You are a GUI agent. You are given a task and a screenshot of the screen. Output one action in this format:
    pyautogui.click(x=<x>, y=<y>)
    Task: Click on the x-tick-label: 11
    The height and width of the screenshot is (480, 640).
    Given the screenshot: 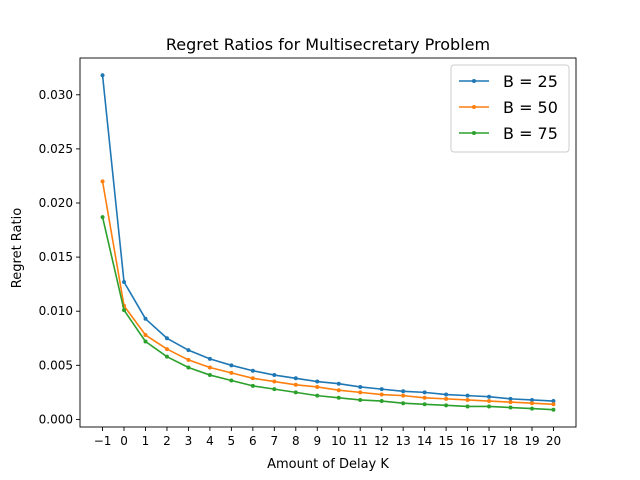 What is the action you would take?
    pyautogui.click(x=360, y=441)
    